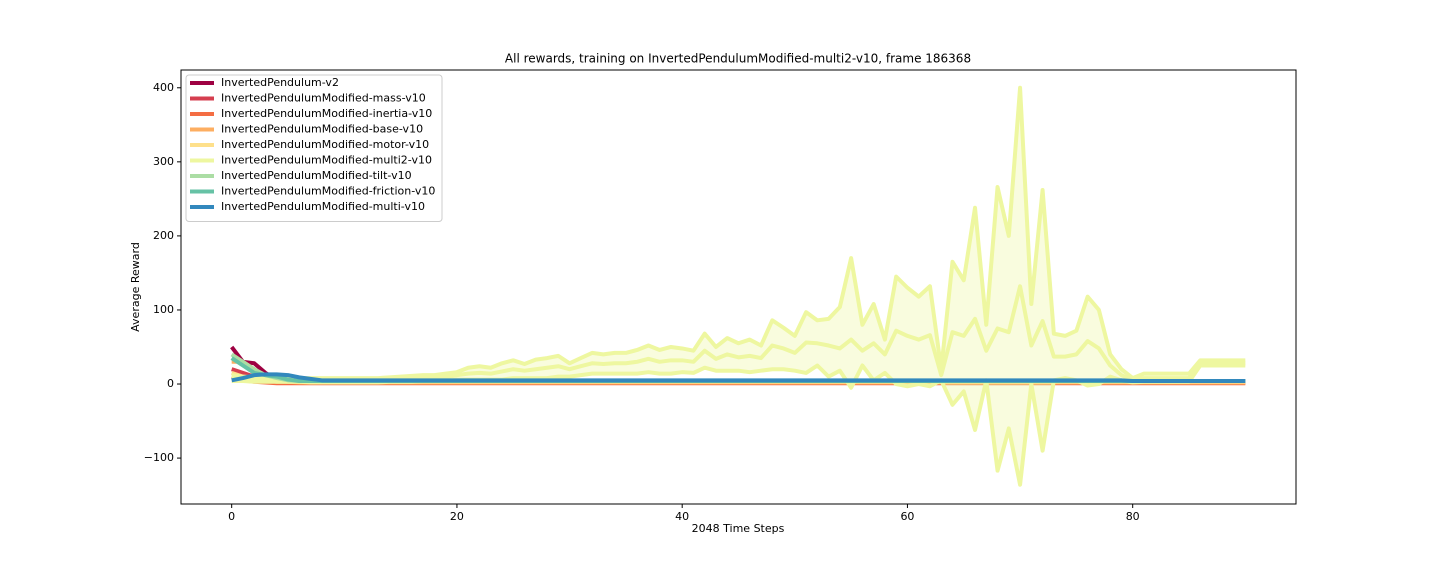 This screenshot has width=1440, height=576. Describe the element at coordinates (170, 383) in the screenshot. I see `y-tick-label: 0` at that location.